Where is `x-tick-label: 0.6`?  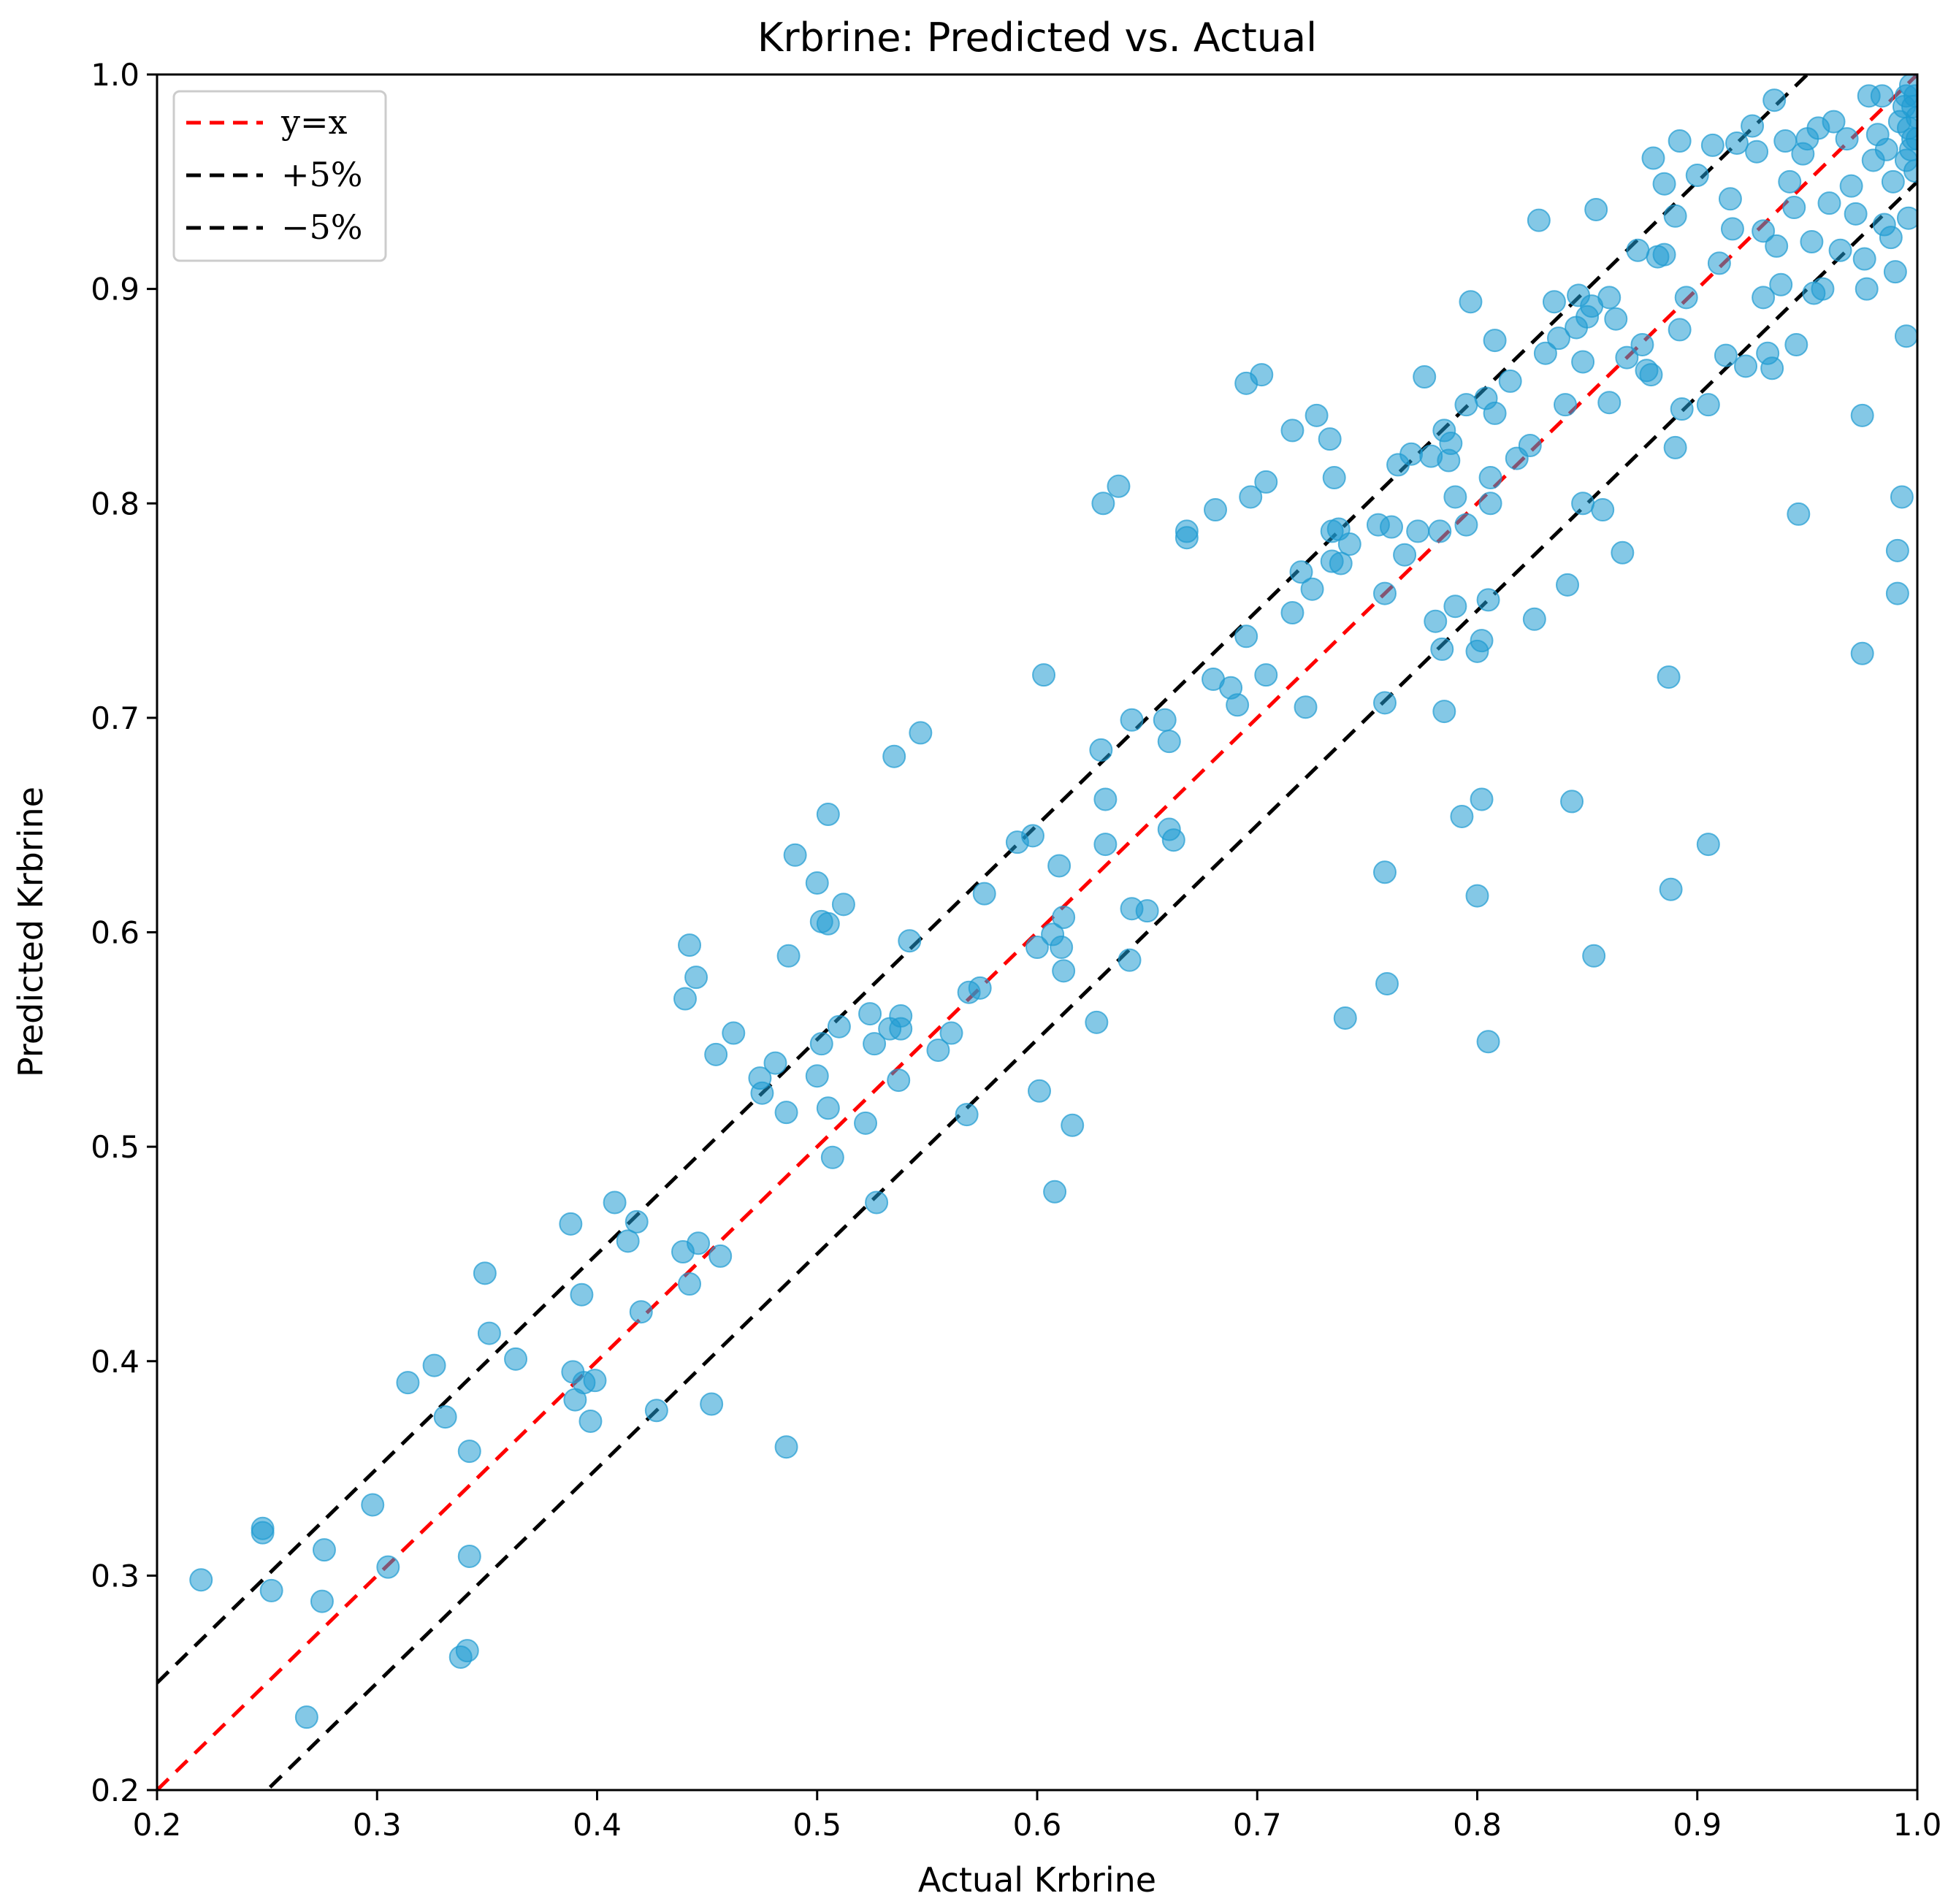
x-tick-label: 0.6 is located at coordinates (1038, 1825).